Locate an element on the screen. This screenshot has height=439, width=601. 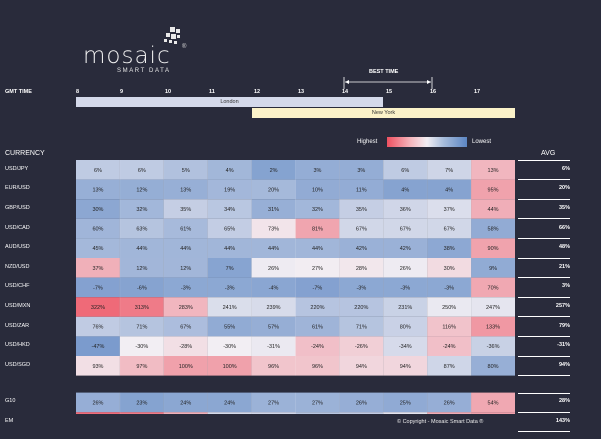
main-cell-label: 313% is located at coordinates (142, 308).